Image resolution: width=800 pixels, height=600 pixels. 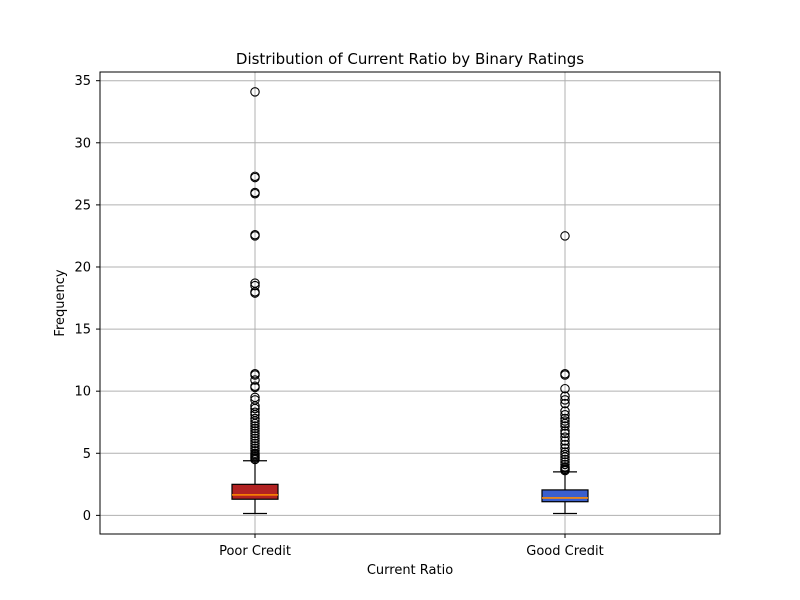 I want to click on y-tick-label: 10, so click(x=82, y=392).